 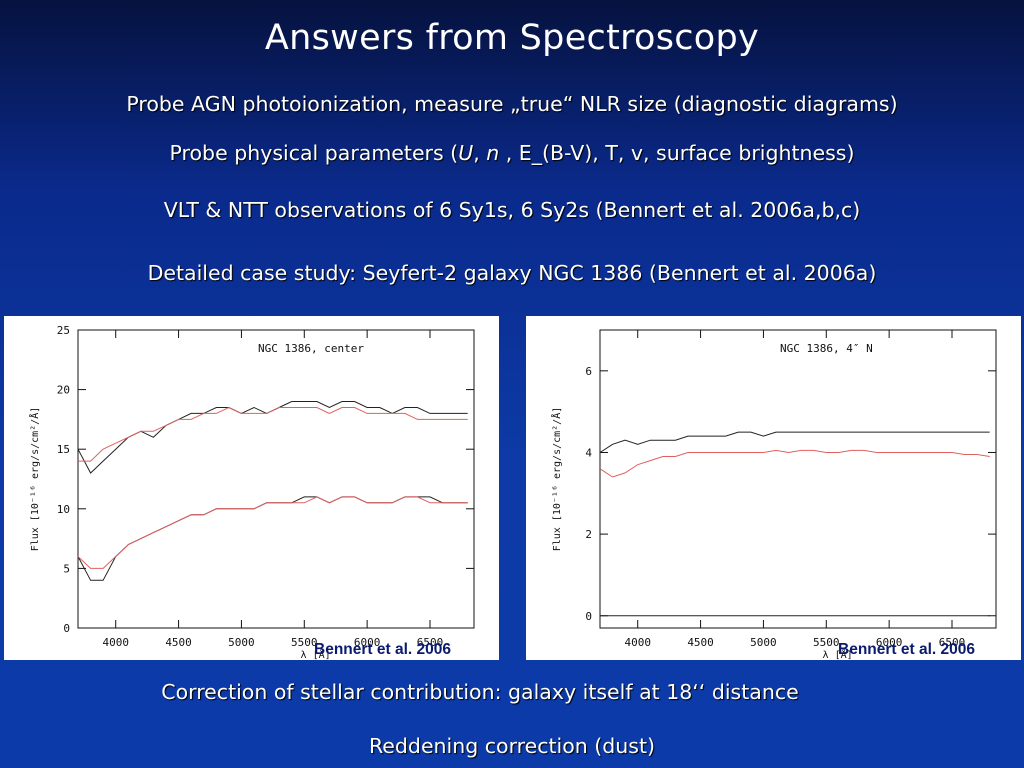 I want to click on spectrum-label: NGC 1386, center, so click(x=311, y=348).